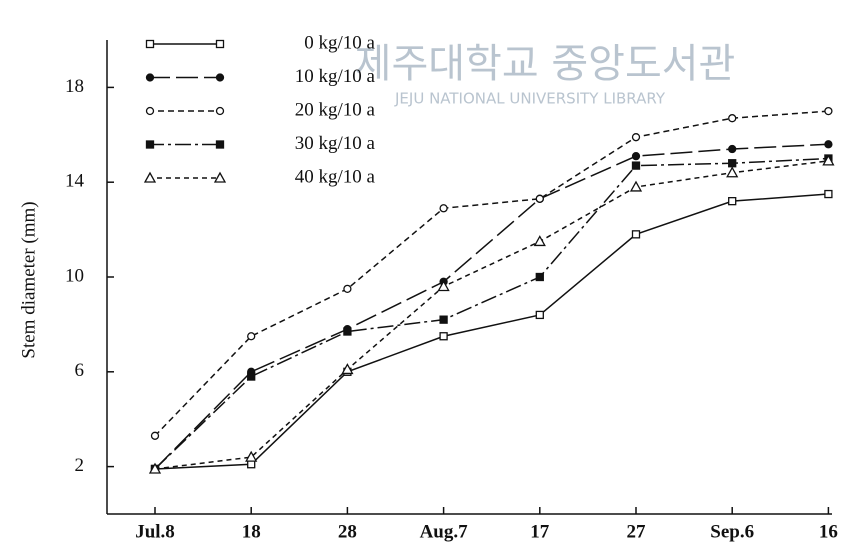 The width and height of the screenshot is (844, 549). I want to click on watermark: JEJU NATIONAL UNIVERSITY LIBRARY, so click(530, 99).